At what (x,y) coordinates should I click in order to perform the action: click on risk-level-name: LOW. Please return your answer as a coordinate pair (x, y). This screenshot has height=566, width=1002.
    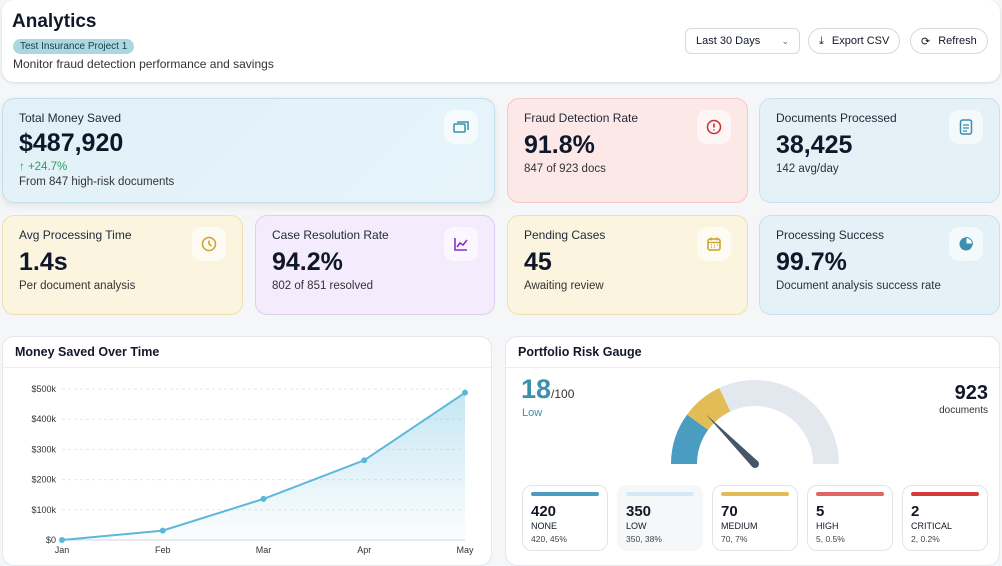
    Looking at the image, I should click on (636, 526).